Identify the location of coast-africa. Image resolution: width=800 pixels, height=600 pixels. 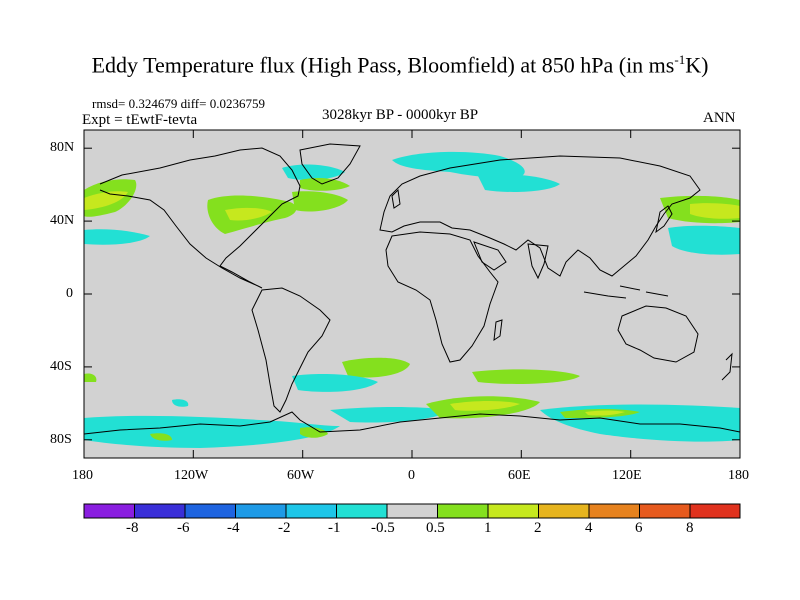
(442, 297).